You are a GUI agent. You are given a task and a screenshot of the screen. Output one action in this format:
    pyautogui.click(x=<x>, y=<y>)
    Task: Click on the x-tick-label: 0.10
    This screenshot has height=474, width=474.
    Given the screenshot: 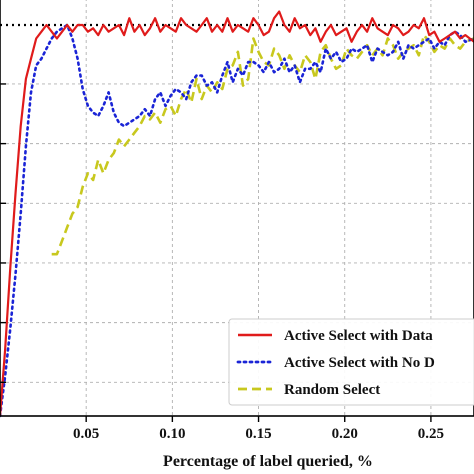 What is the action you would take?
    pyautogui.click(x=172, y=434)
    